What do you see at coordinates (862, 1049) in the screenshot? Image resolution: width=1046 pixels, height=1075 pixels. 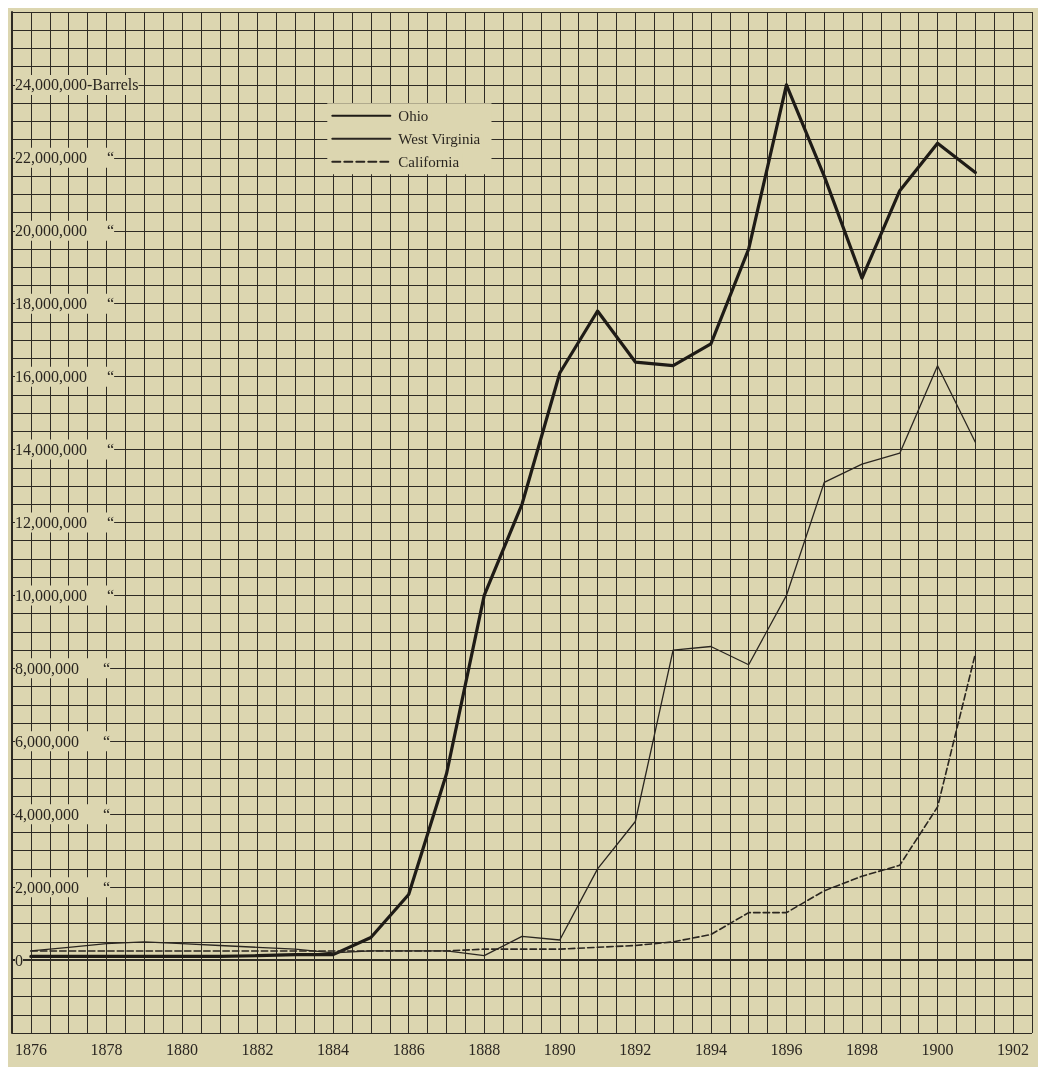 I see `x-tick-label: 1898` at bounding box center [862, 1049].